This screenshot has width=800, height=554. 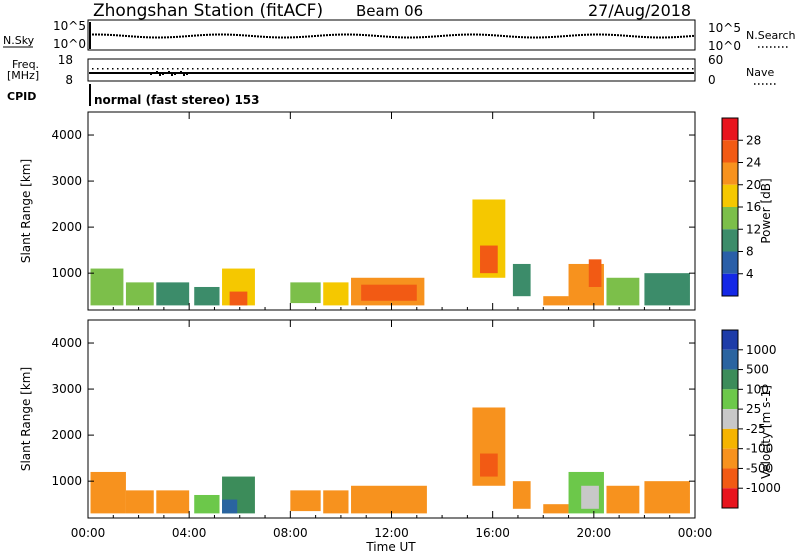 I want to click on velocity-data, so click(x=390, y=460).